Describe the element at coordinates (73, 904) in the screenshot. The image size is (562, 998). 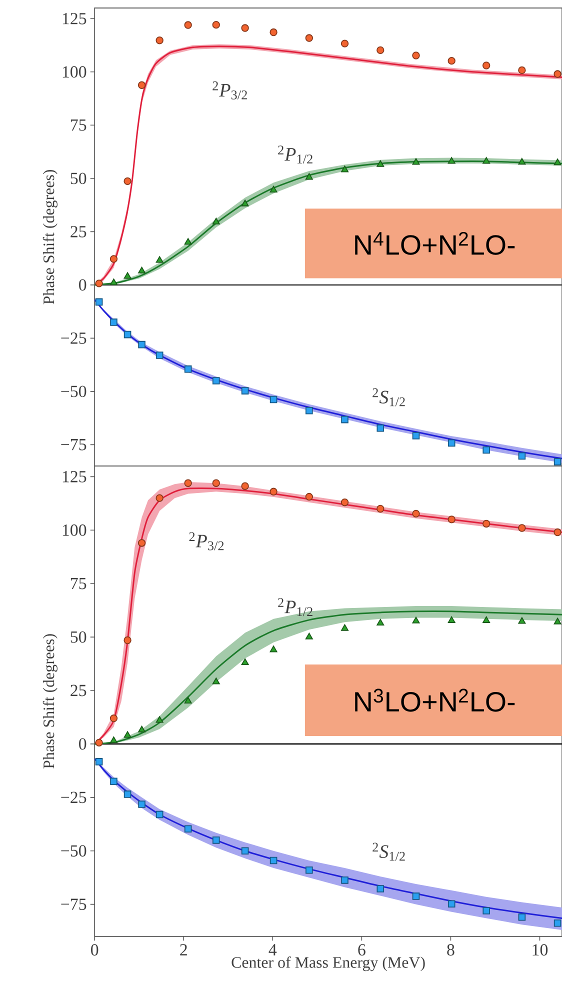
I see `y-tick-label: −75` at that location.